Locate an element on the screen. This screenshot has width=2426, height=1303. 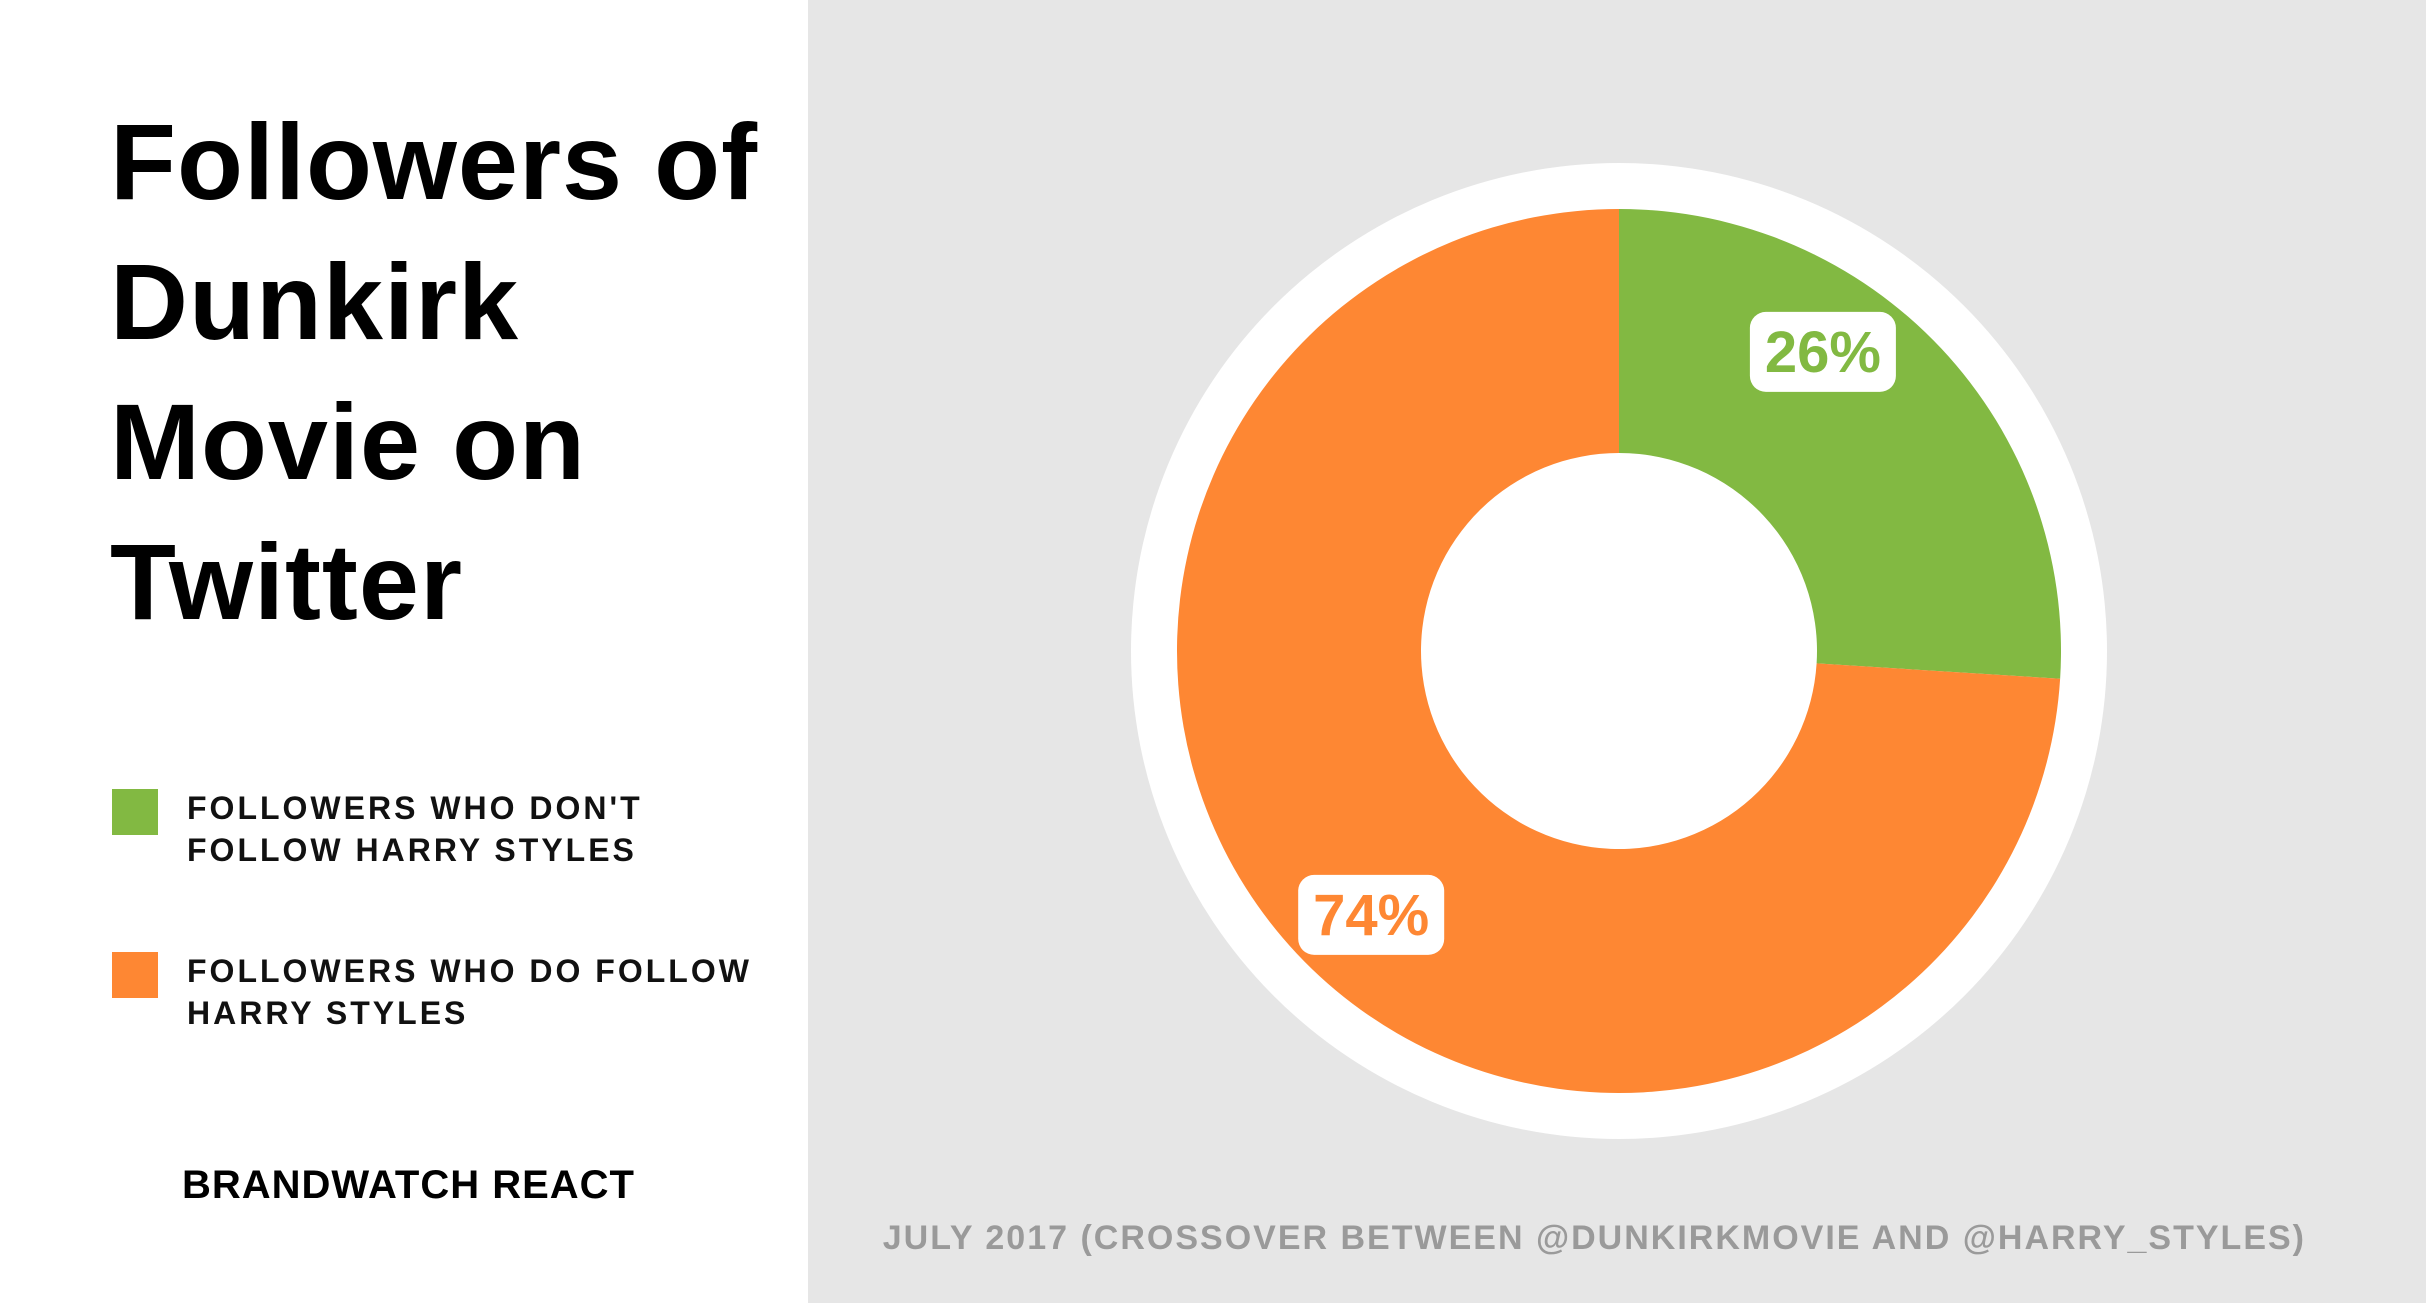
data-label-following: 74% is located at coordinates (1371, 914).